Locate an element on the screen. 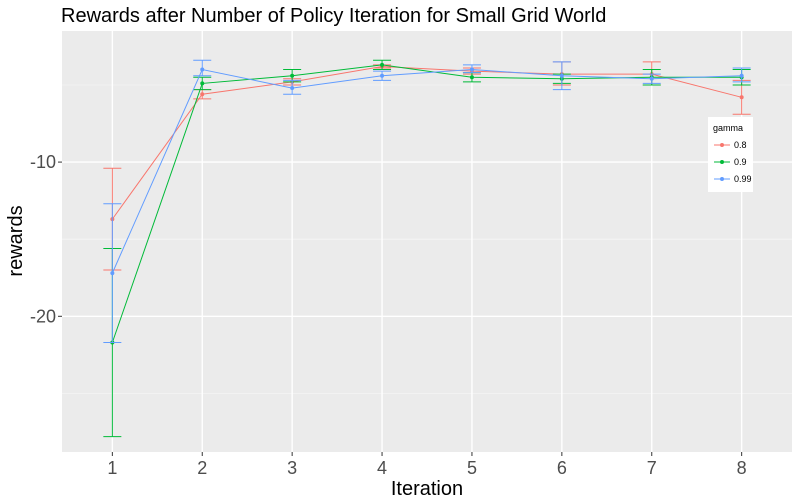 Image resolution: width=800 pixels, height=500 pixels. legend-item-0.99: 0.99 is located at coordinates (733, 179).